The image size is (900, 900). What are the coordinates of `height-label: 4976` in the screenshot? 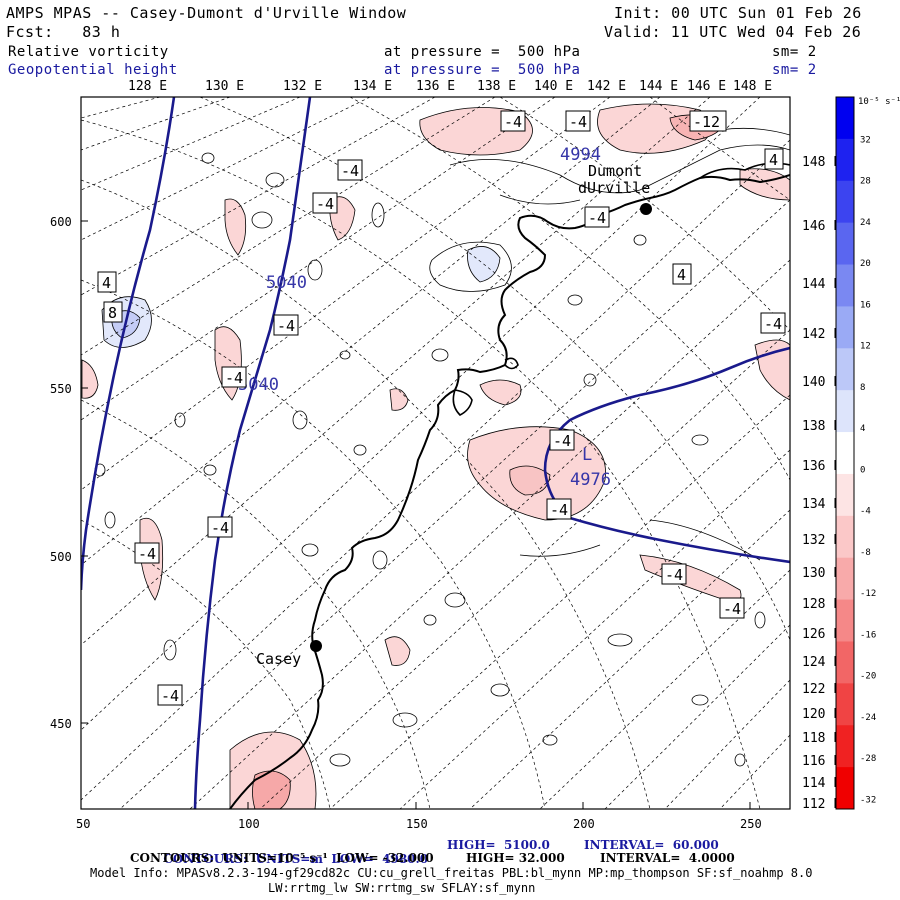 It's located at (590, 480).